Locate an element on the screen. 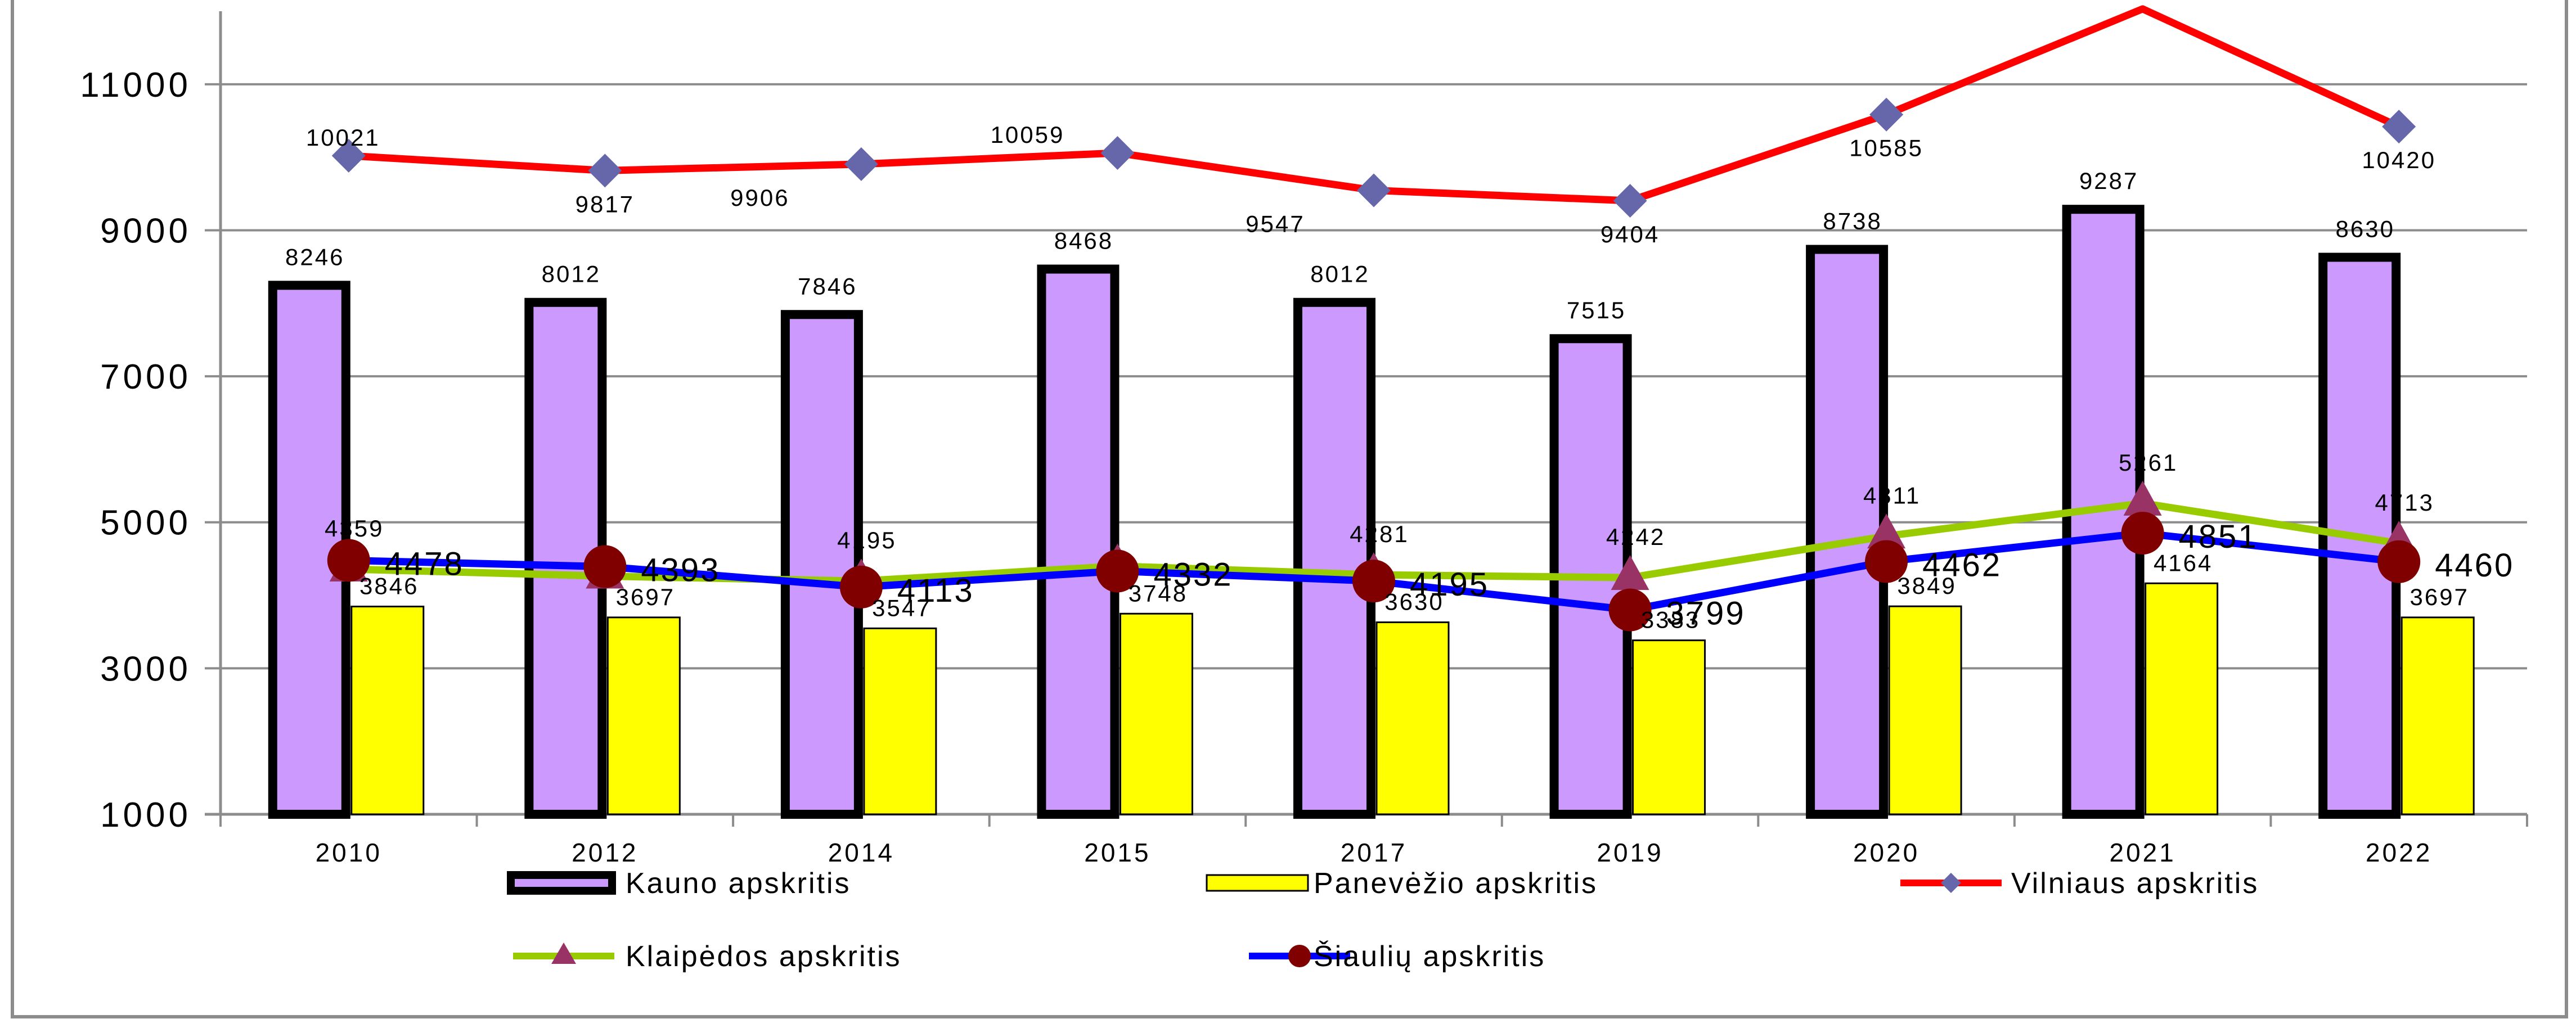 Image resolution: width=2576 pixels, height=1019 pixels. y-tick-label: 9000 is located at coordinates (145, 230).